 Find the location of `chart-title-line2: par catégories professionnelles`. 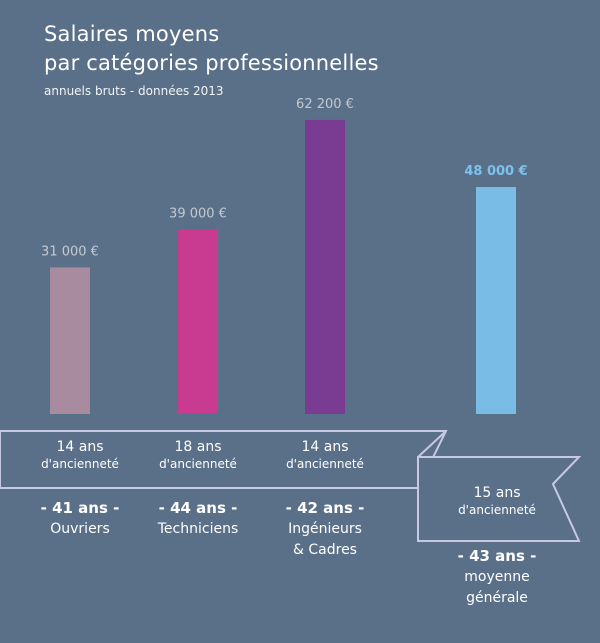

chart-title-line2: par catégories professionnelles is located at coordinates (211, 63).